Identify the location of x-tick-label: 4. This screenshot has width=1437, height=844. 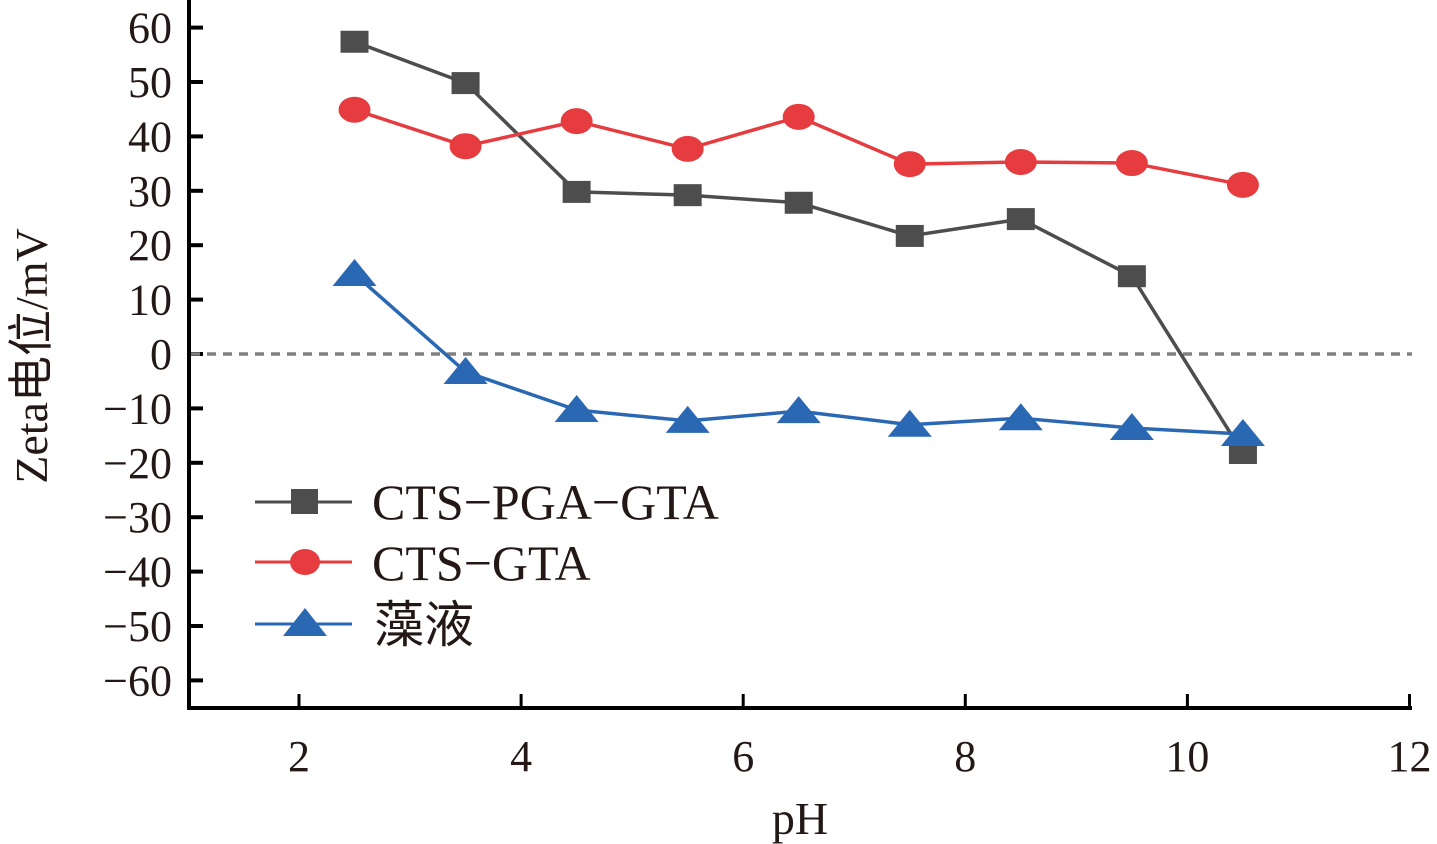
(521, 756).